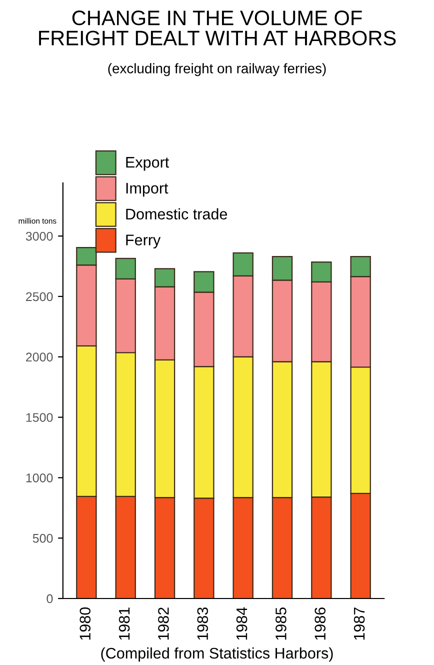 The image size is (434, 665). Describe the element at coordinates (163, 624) in the screenshot. I see `x-tick-label: 1982` at that location.